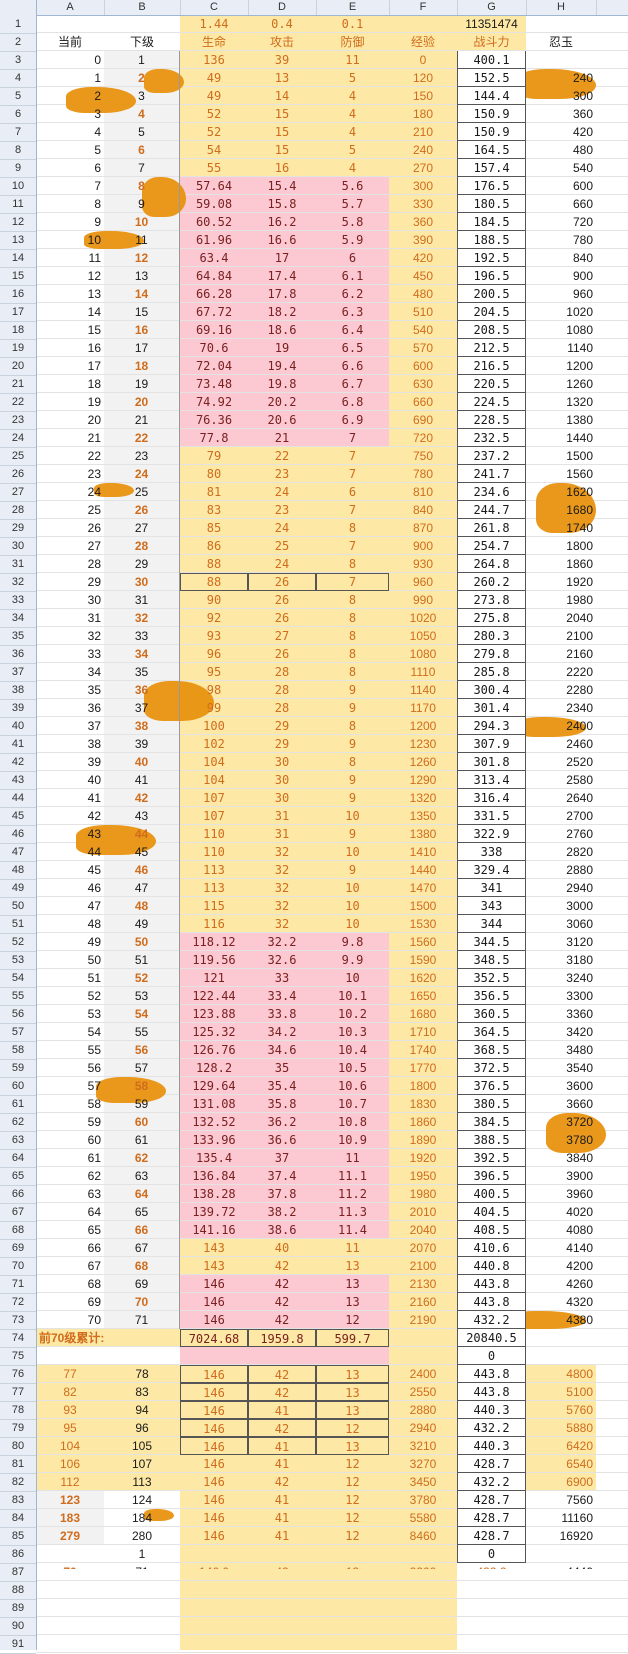 Image resolution: width=628 pixels, height=1654 pixels. Describe the element at coordinates (491, 294) in the screenshot. I see `cell-g: 200.5` at that location.